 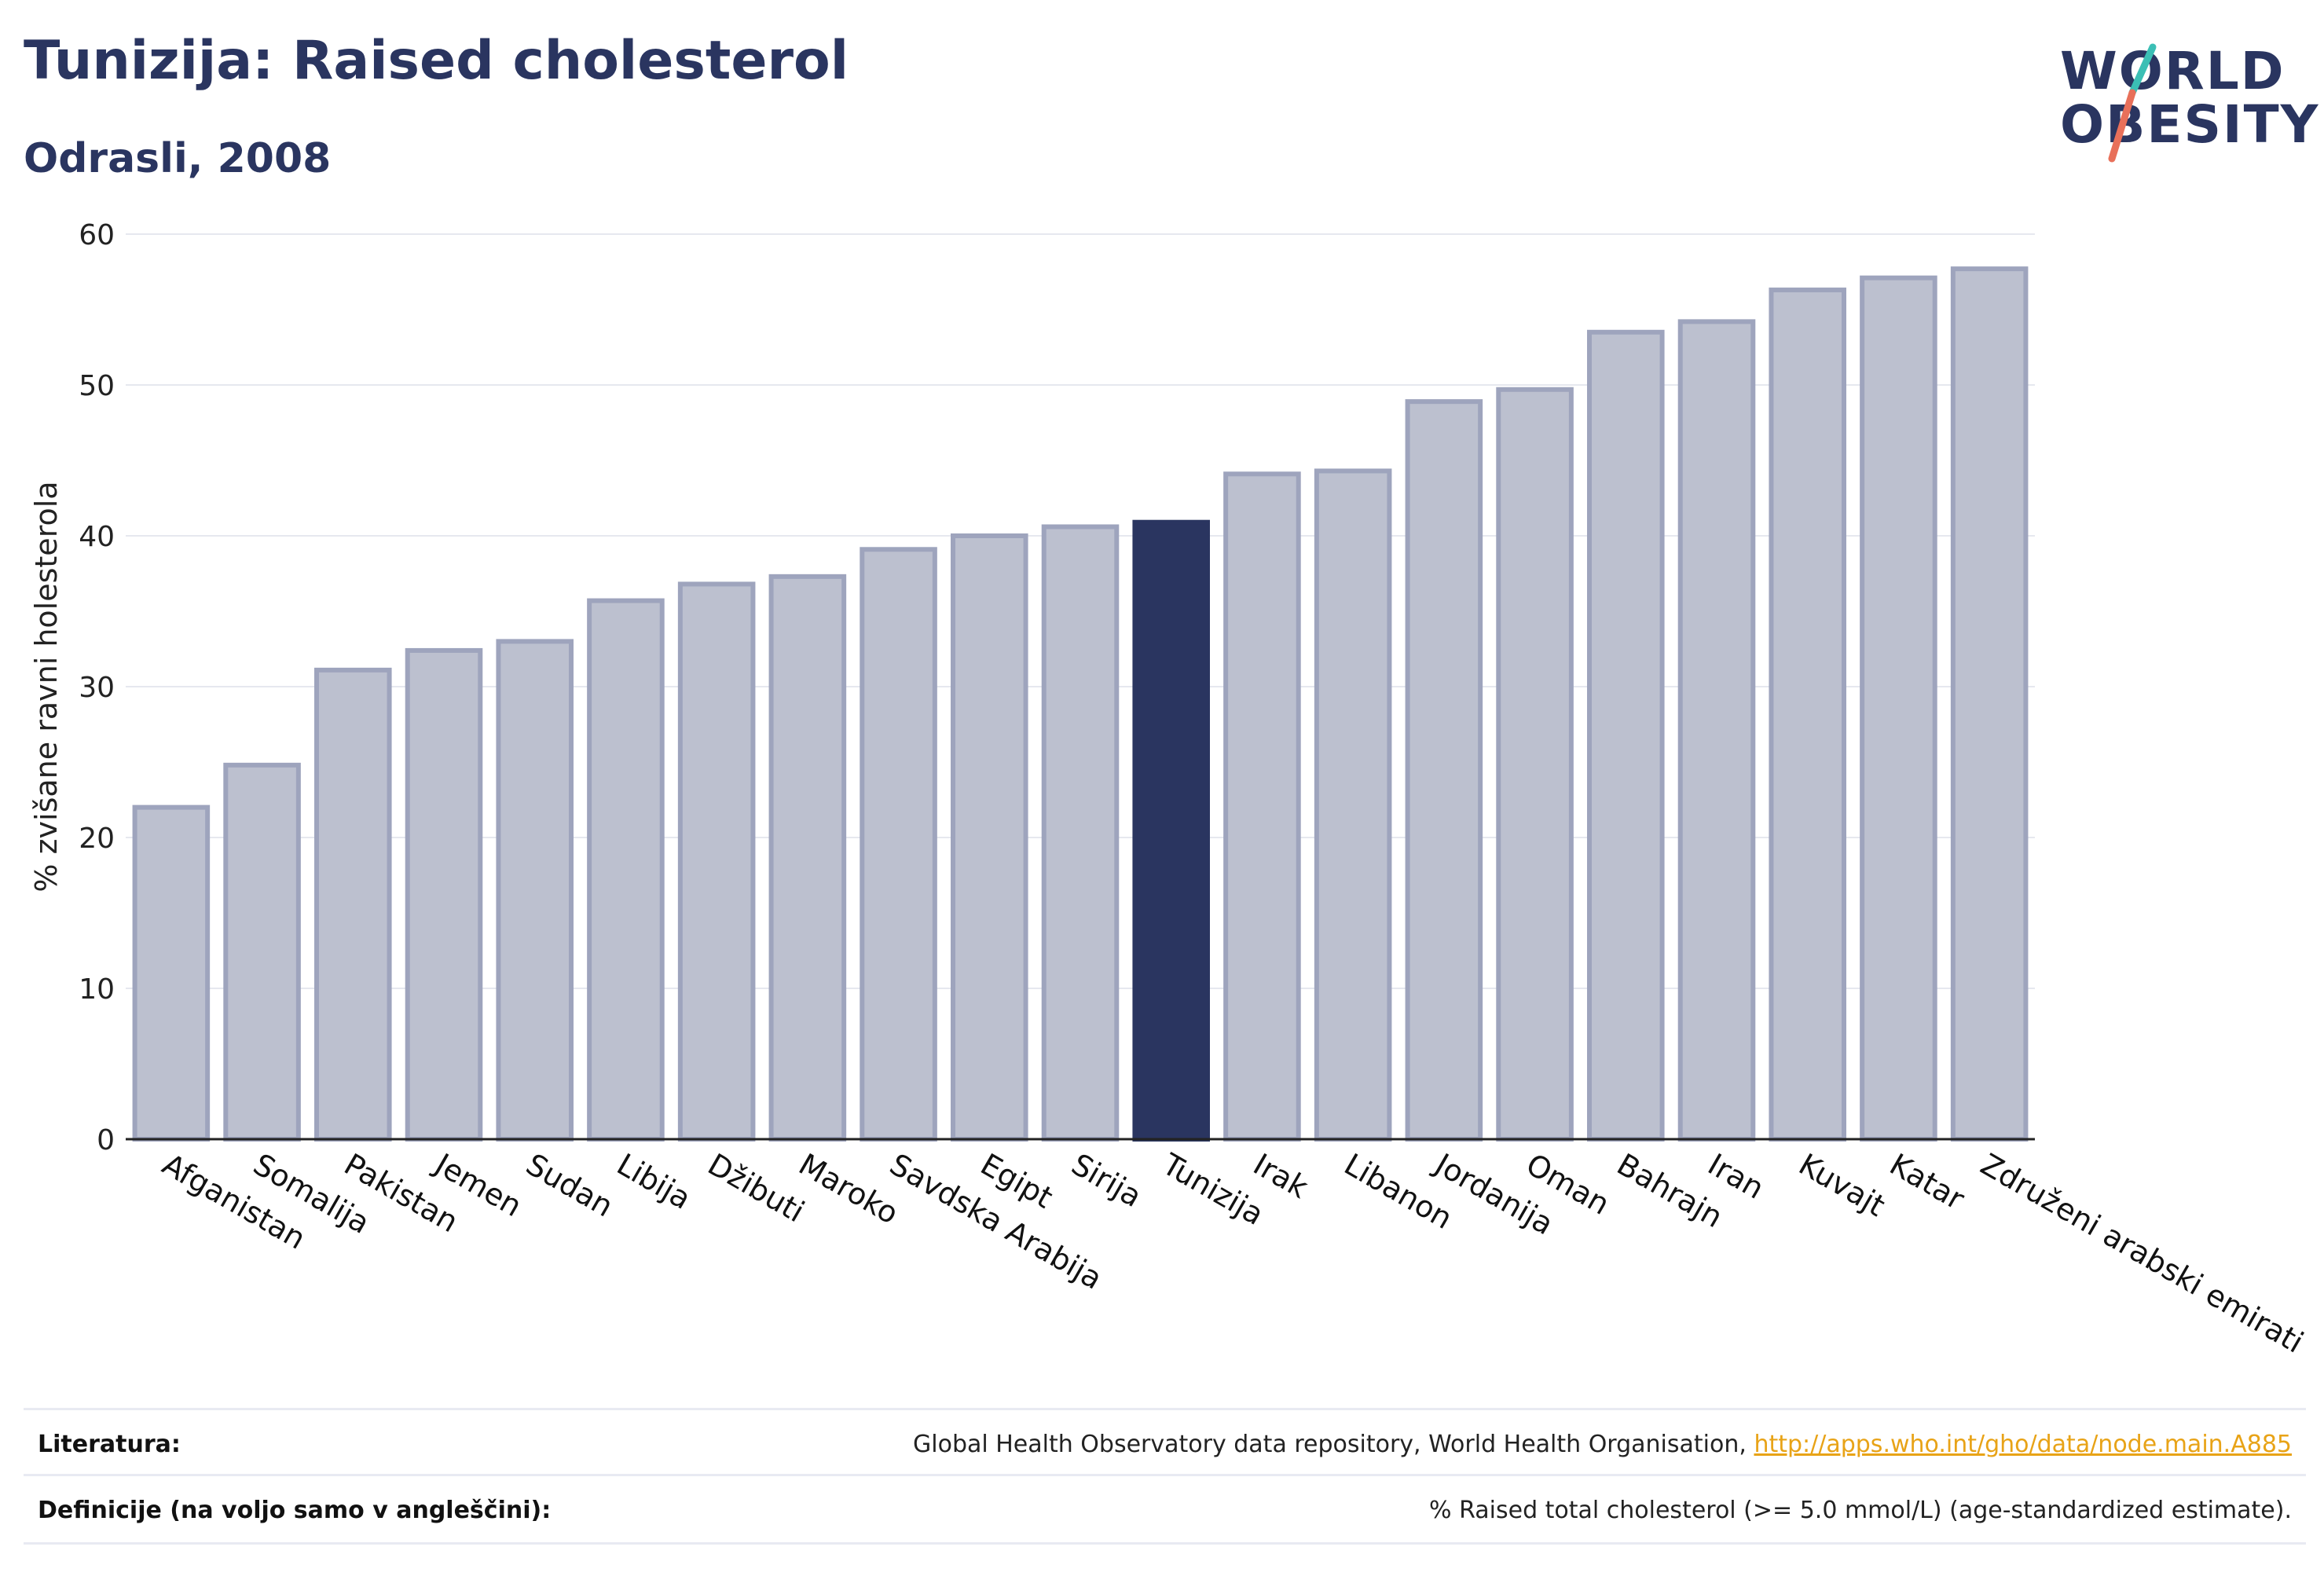 What do you see at coordinates (2190, 124) in the screenshot?
I see `logo-line2: OBESITY` at bounding box center [2190, 124].